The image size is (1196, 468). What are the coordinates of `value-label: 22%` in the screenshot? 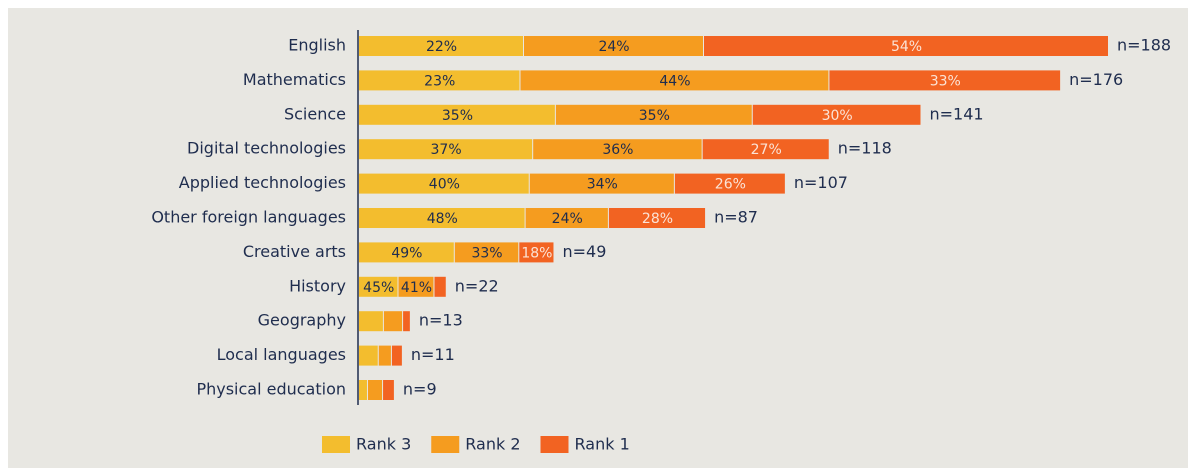 It's located at (441, 47).